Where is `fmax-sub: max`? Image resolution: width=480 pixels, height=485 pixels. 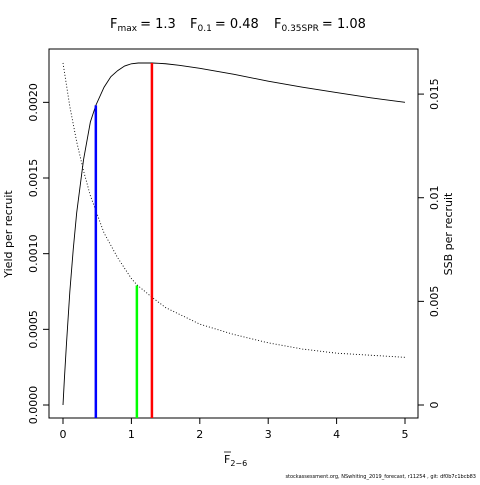 fmax-sub: max is located at coordinates (127, 29).